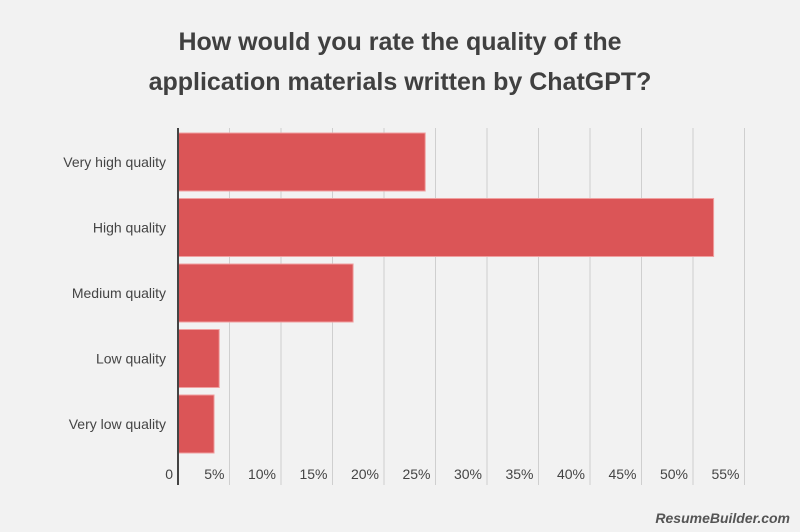 The height and width of the screenshot is (532, 800). Describe the element at coordinates (117, 424) in the screenshot. I see `category-label: Very low quality` at that location.